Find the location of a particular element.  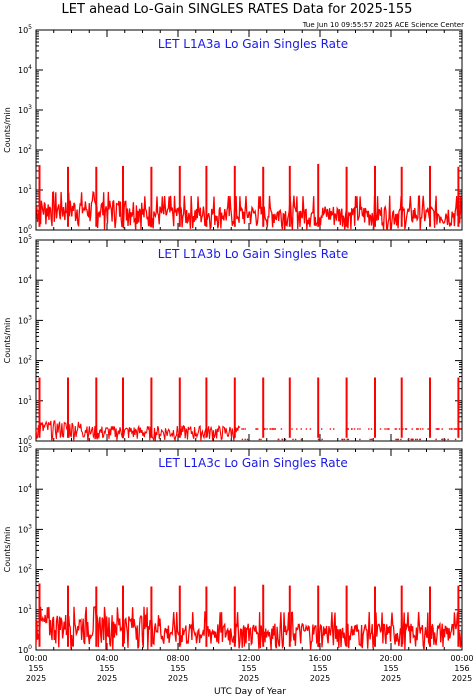

y-tick-label: 10² is located at coordinates (25, 149).